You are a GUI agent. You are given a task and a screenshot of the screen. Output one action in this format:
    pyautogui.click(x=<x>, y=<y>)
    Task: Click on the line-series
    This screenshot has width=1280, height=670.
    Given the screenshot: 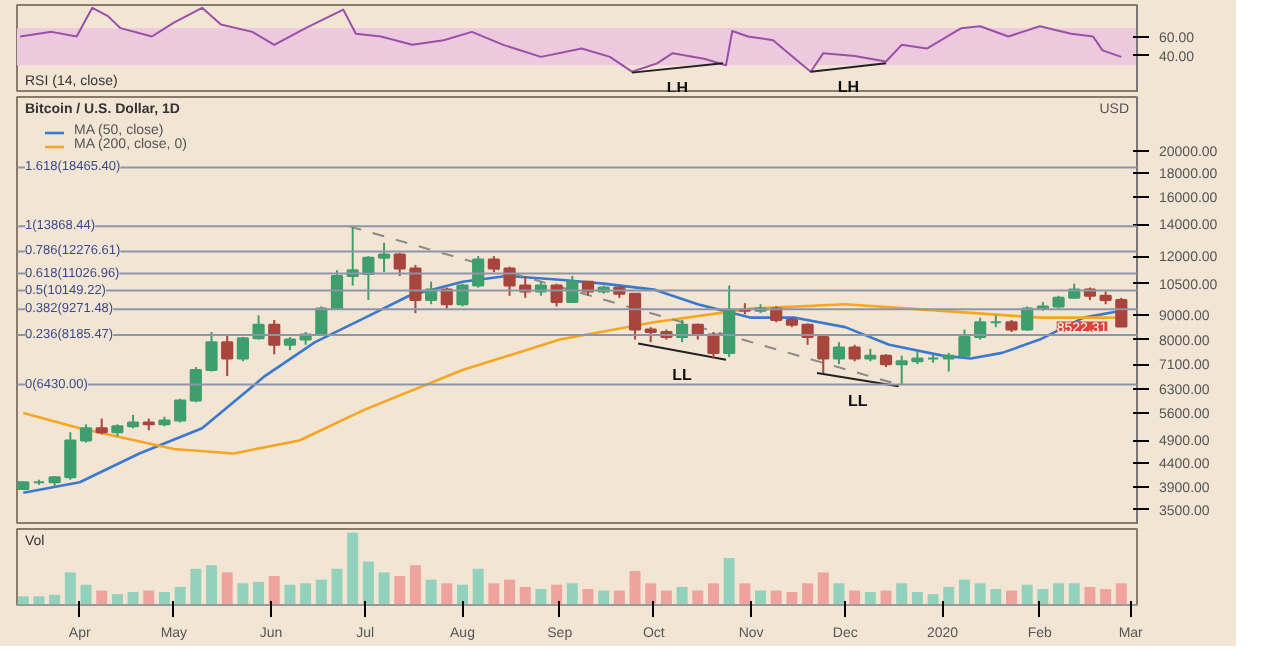 What is the action you would take?
    pyautogui.click(x=571, y=39)
    